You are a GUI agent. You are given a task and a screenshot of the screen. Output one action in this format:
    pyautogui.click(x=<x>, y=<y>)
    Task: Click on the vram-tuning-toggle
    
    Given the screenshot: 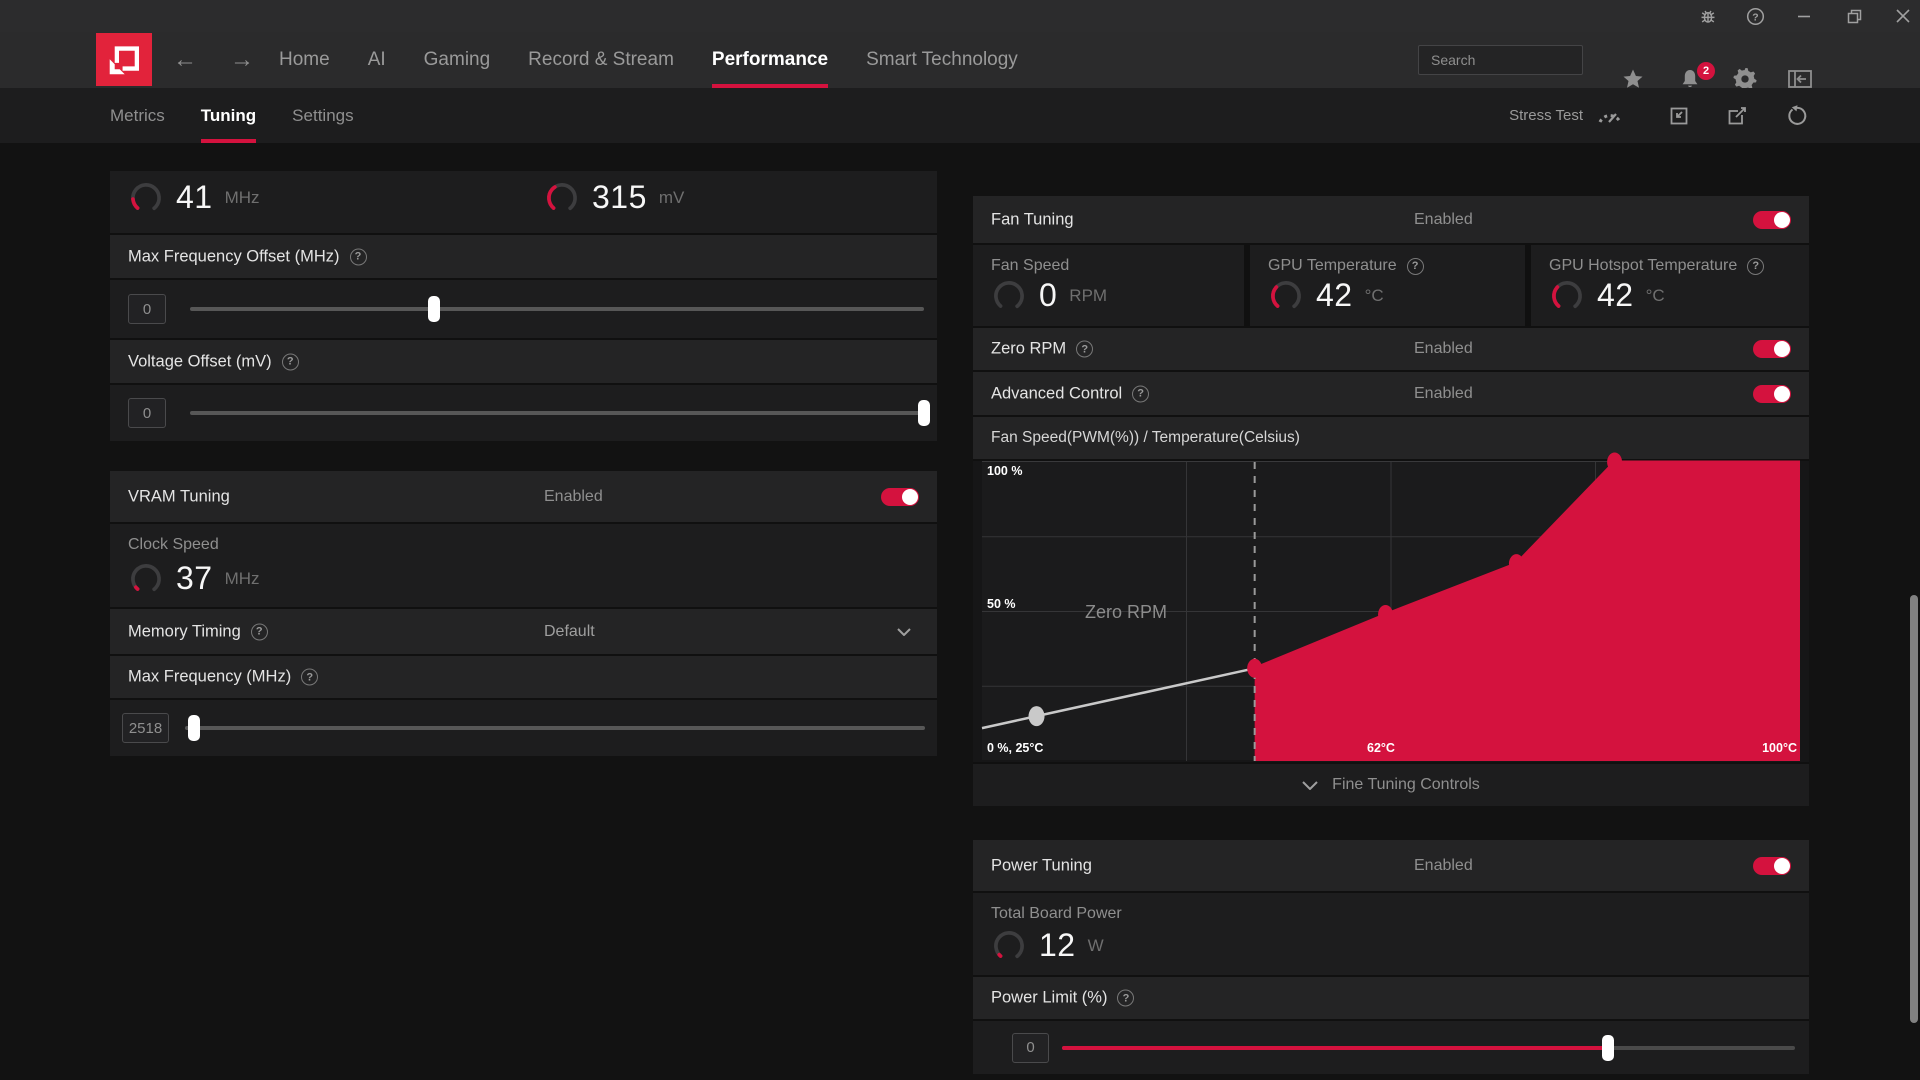 What is the action you would take?
    pyautogui.click(x=900, y=496)
    